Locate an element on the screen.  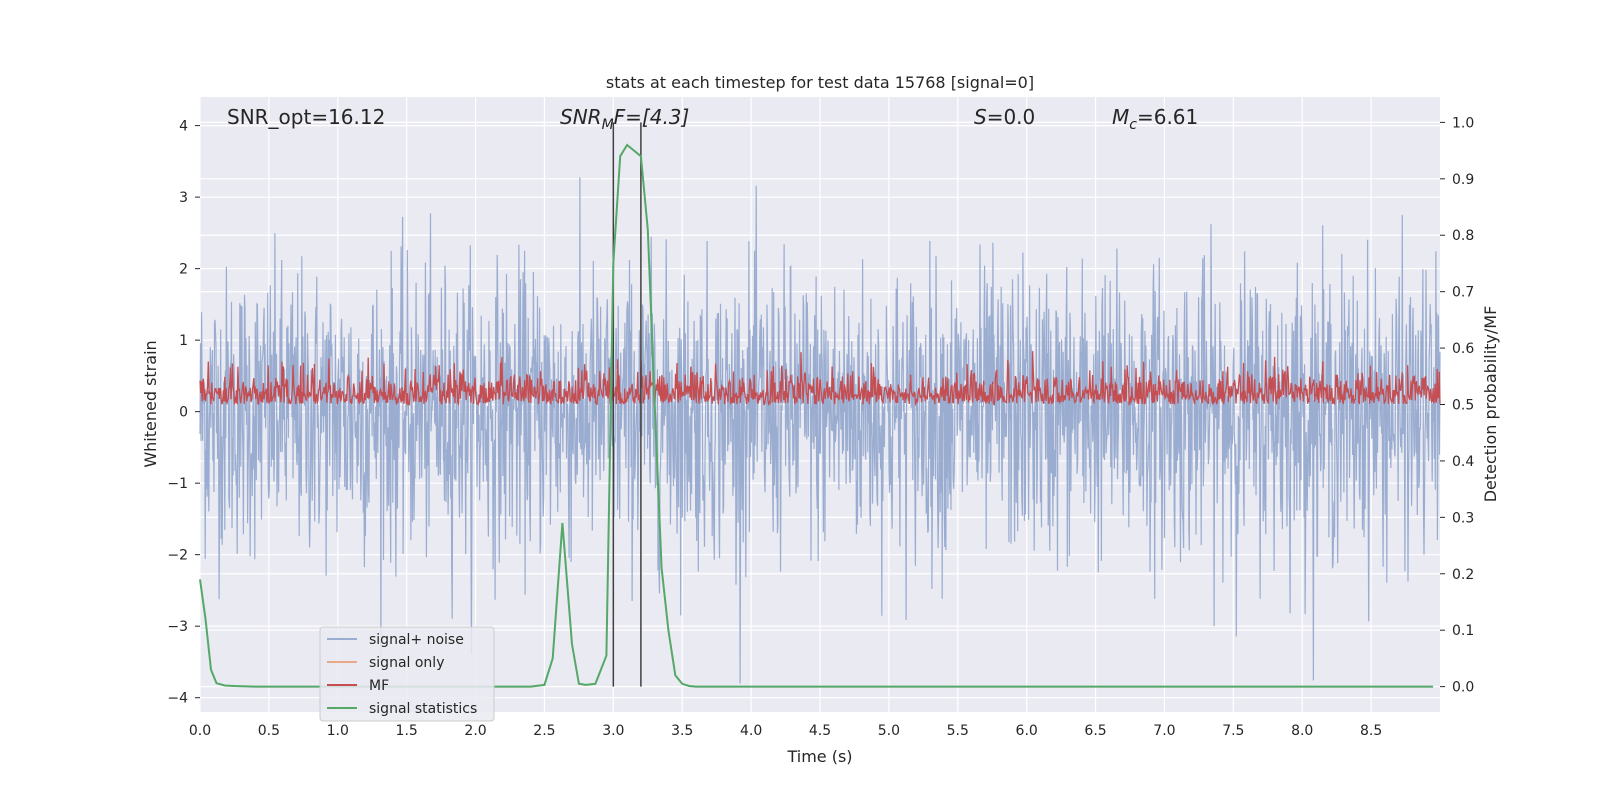
x-axis-label: Time (s) is located at coordinates (819, 756).